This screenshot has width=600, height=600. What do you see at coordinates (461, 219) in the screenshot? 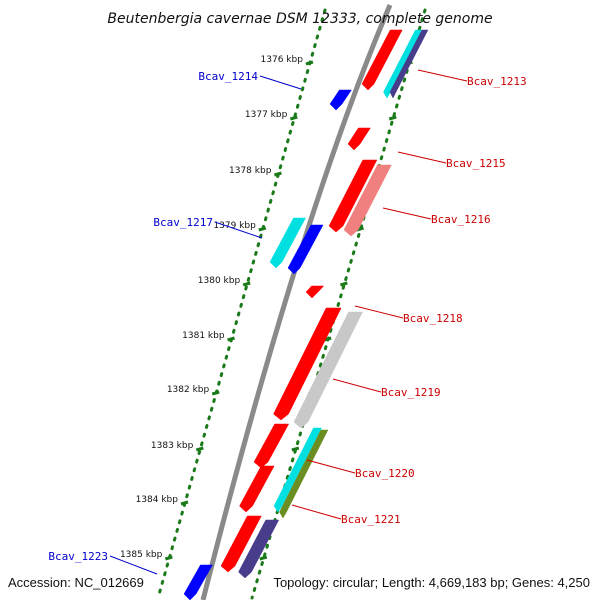
I see `gene-label-bcav_1216: Bcav_1216` at bounding box center [461, 219].